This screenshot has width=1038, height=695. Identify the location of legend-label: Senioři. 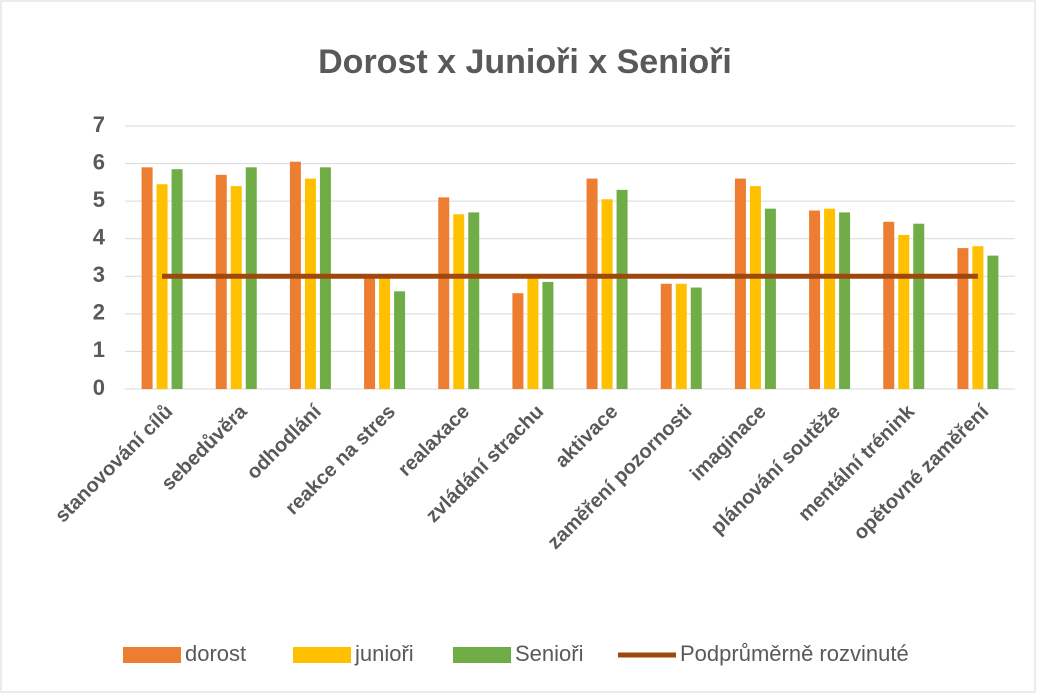
(549, 653).